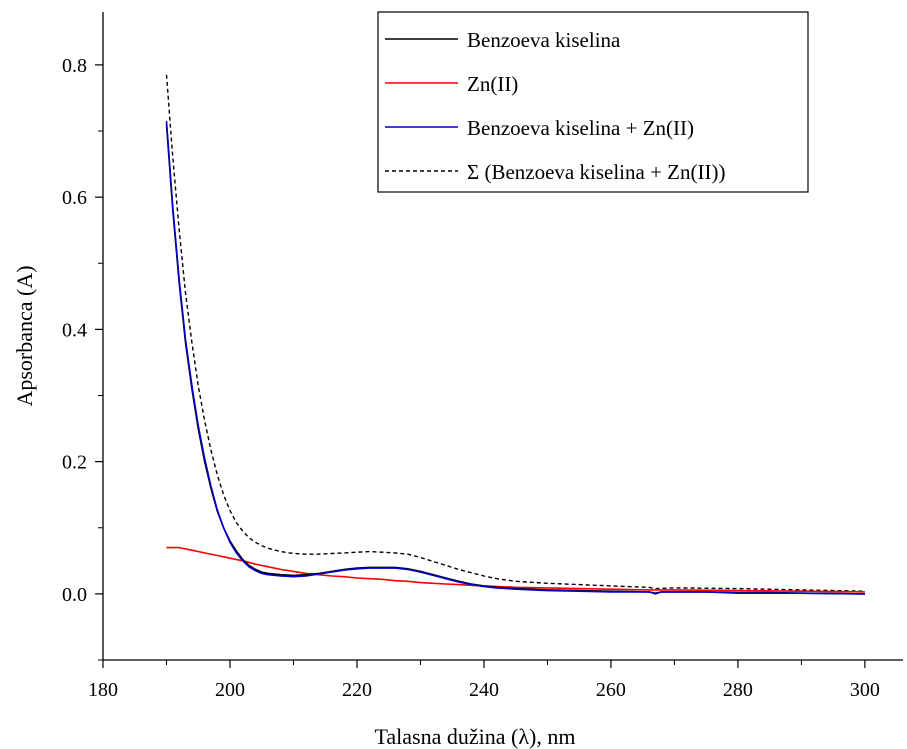 This screenshot has width=907, height=749. What do you see at coordinates (230, 690) in the screenshot?
I see `x-tick-label: 200` at bounding box center [230, 690].